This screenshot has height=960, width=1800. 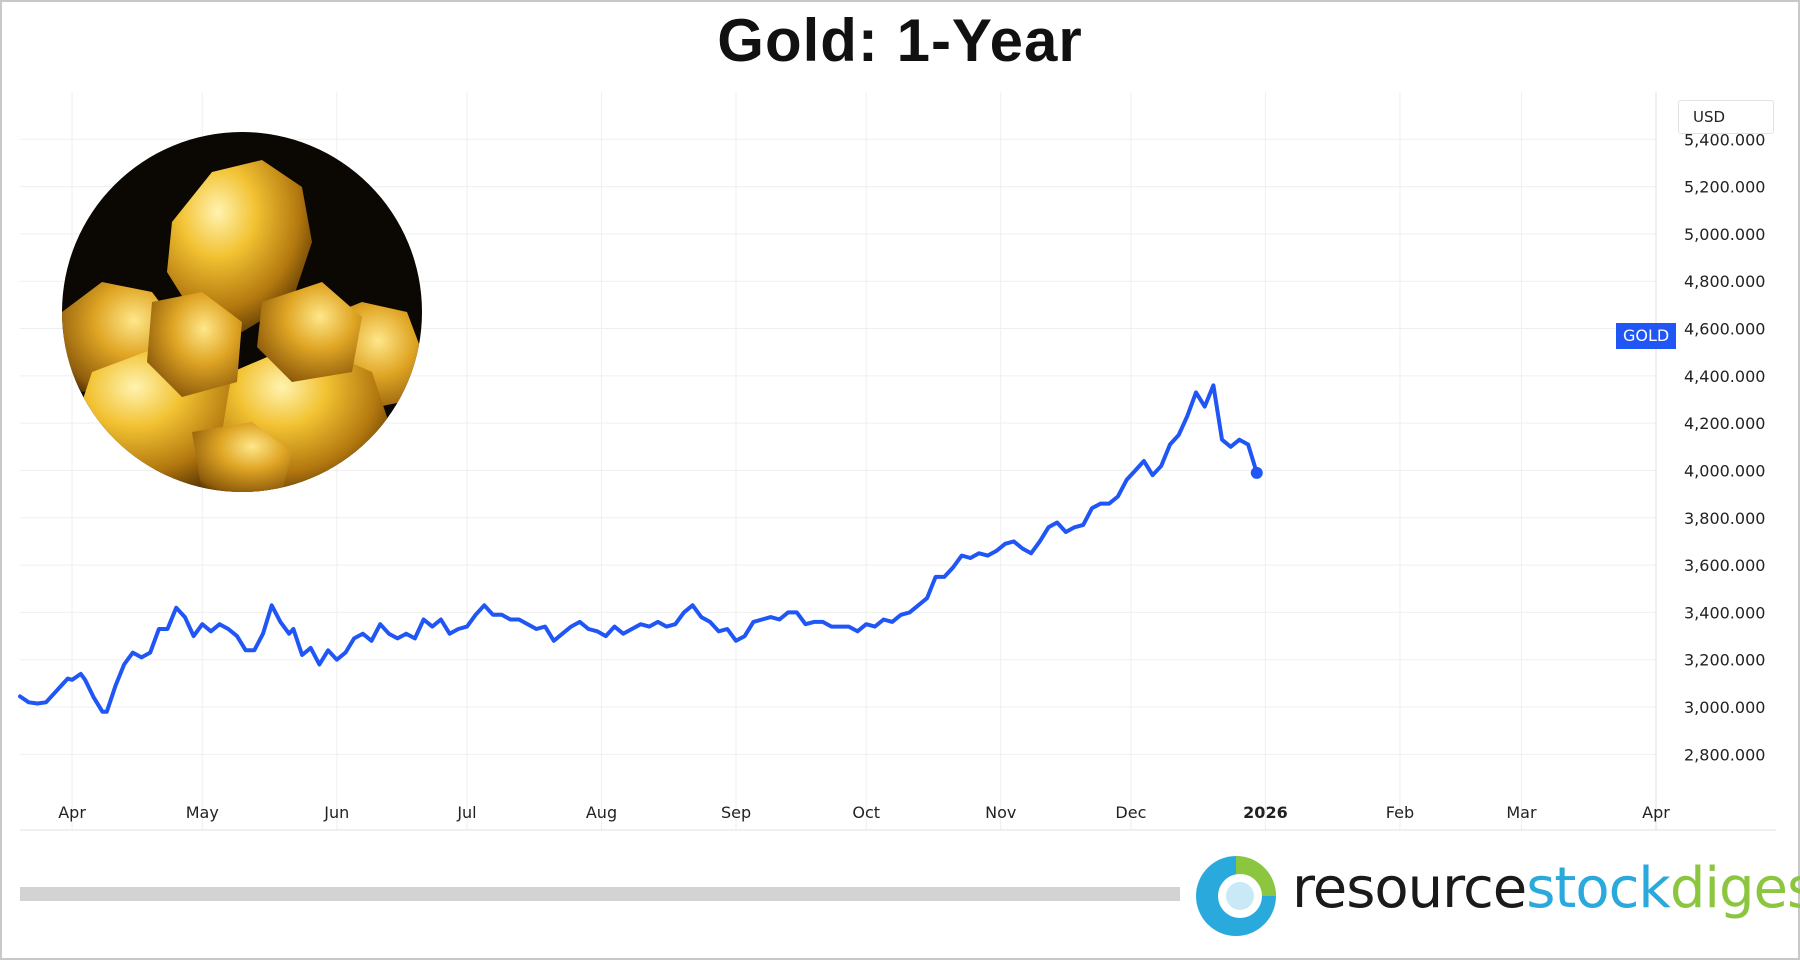 I want to click on x-tick-label: Oct, so click(x=866, y=812).